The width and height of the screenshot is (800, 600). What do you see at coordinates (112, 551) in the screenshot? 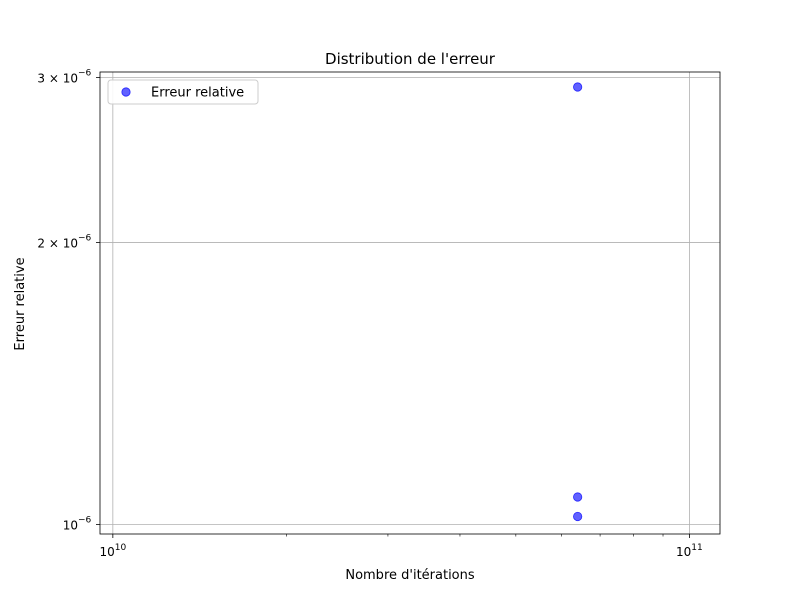
I see `x-tick-label: 1010` at bounding box center [112, 551].